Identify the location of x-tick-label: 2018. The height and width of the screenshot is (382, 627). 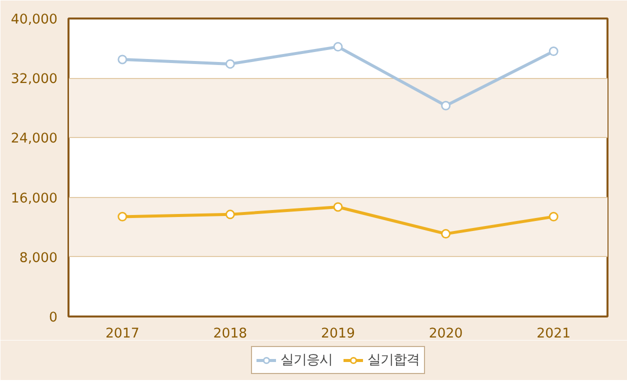
(230, 334).